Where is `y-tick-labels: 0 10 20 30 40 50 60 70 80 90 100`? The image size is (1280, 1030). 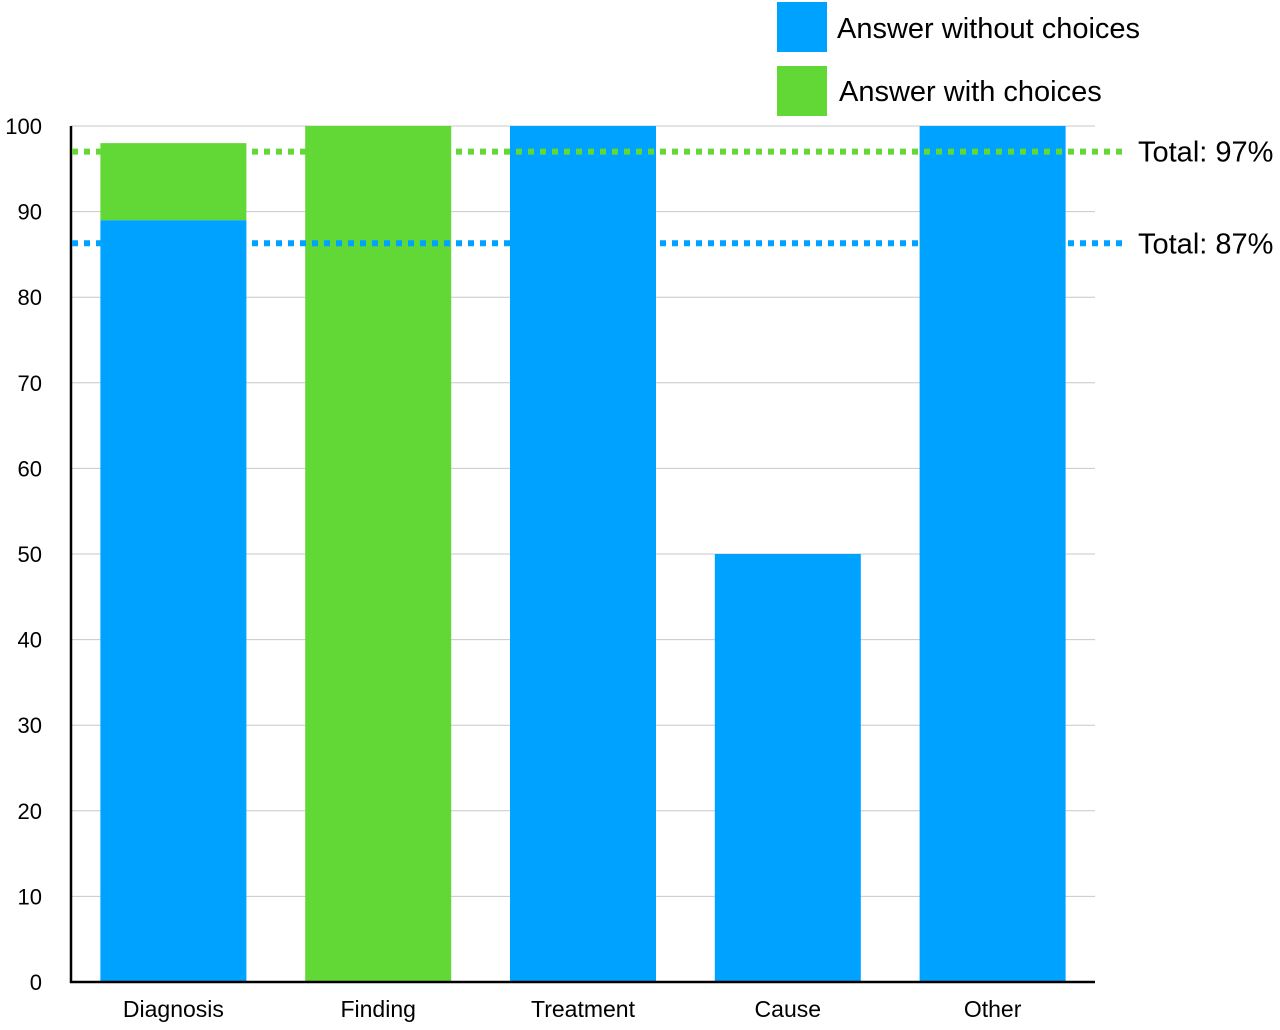 y-tick-labels: 0 10 20 30 40 50 60 70 80 90 100 is located at coordinates (23, 554).